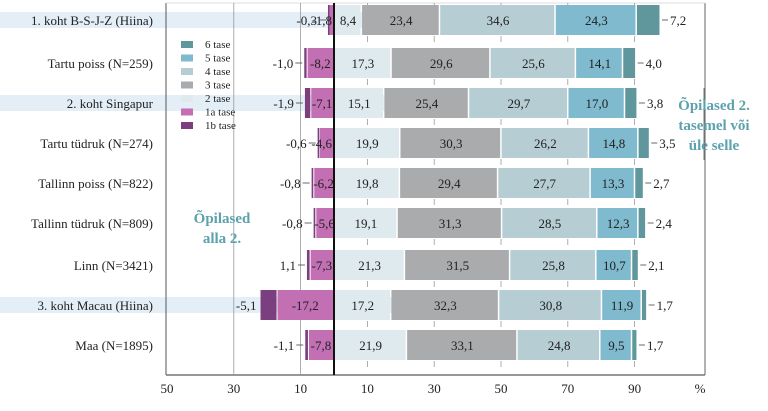  I want to click on value-label: 11,9, so click(622, 305).